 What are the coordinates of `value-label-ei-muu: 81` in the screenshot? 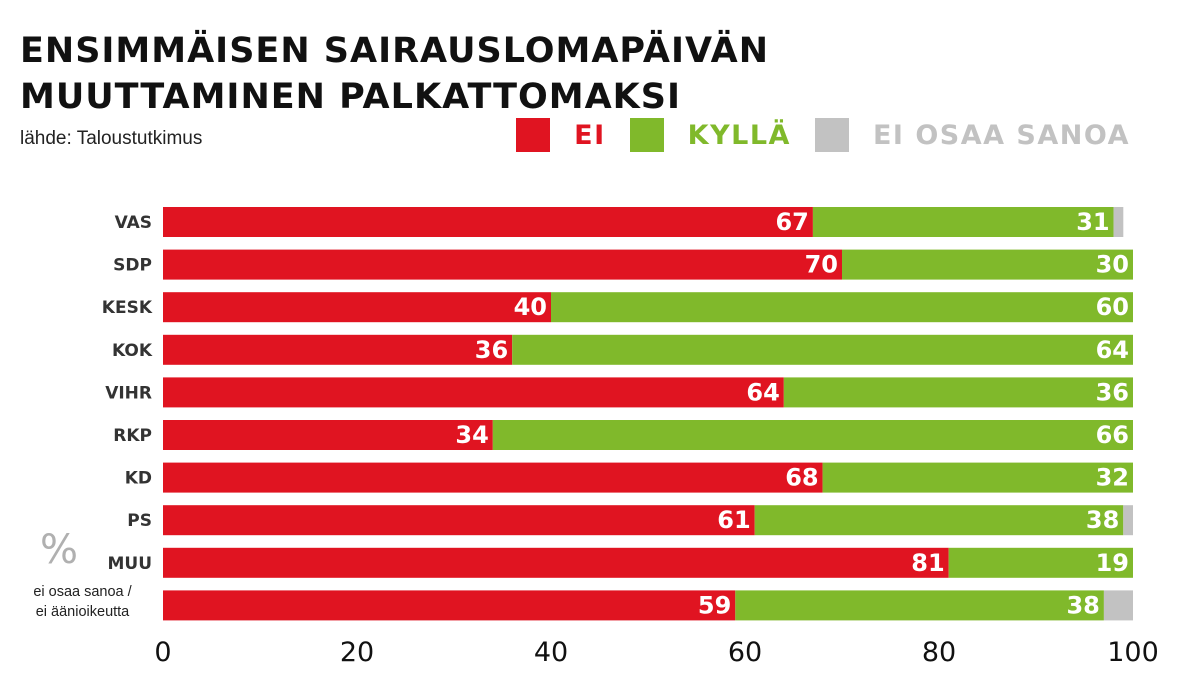 It's located at (927, 563).